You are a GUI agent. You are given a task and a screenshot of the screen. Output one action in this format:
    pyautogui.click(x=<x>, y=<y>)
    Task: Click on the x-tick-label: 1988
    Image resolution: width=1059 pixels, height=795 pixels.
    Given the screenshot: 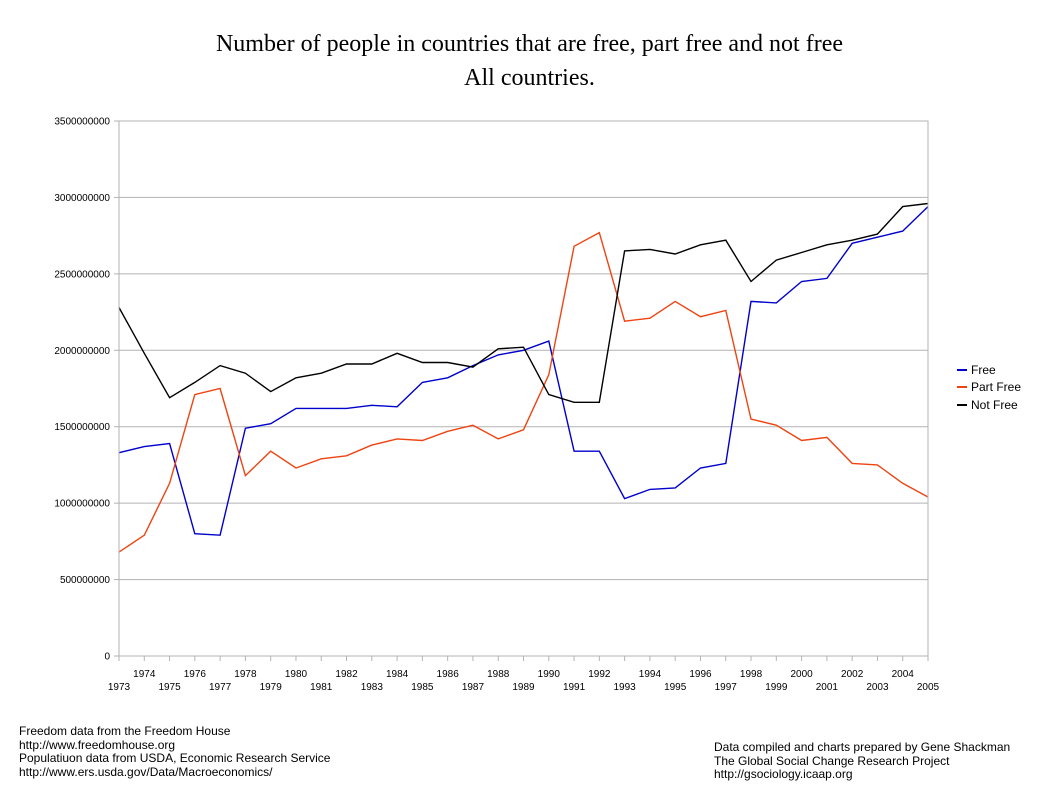 What is the action you would take?
    pyautogui.click(x=498, y=674)
    